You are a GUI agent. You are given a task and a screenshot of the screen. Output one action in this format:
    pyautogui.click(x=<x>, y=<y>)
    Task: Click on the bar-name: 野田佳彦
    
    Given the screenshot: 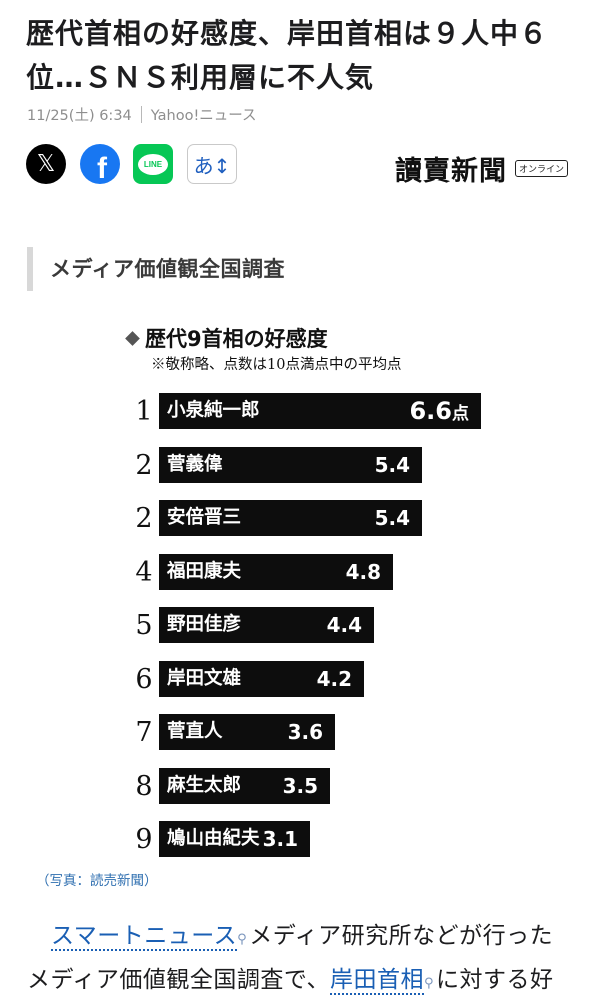 What is the action you would take?
    pyautogui.click(x=204, y=624)
    